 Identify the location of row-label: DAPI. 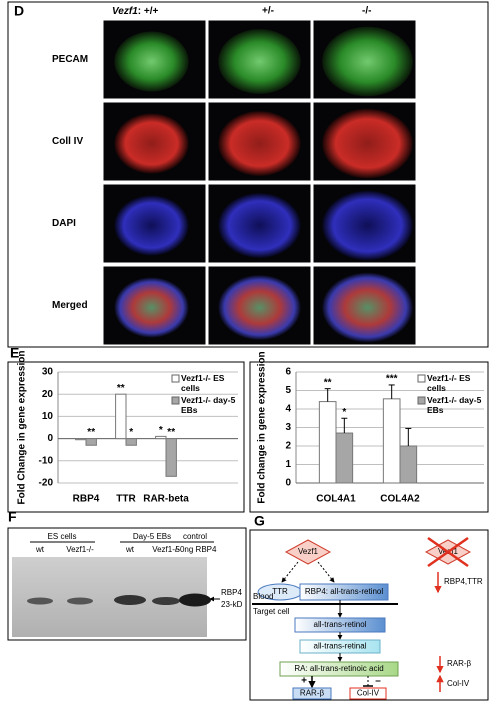
(64, 223).